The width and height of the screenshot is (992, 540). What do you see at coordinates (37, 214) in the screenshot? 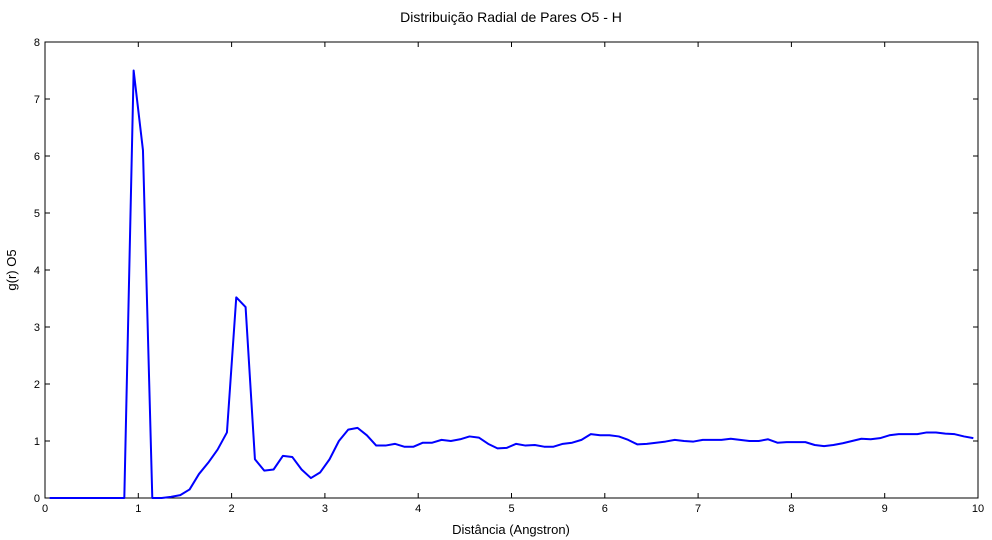
I see `y-tick-label: 5` at bounding box center [37, 214].